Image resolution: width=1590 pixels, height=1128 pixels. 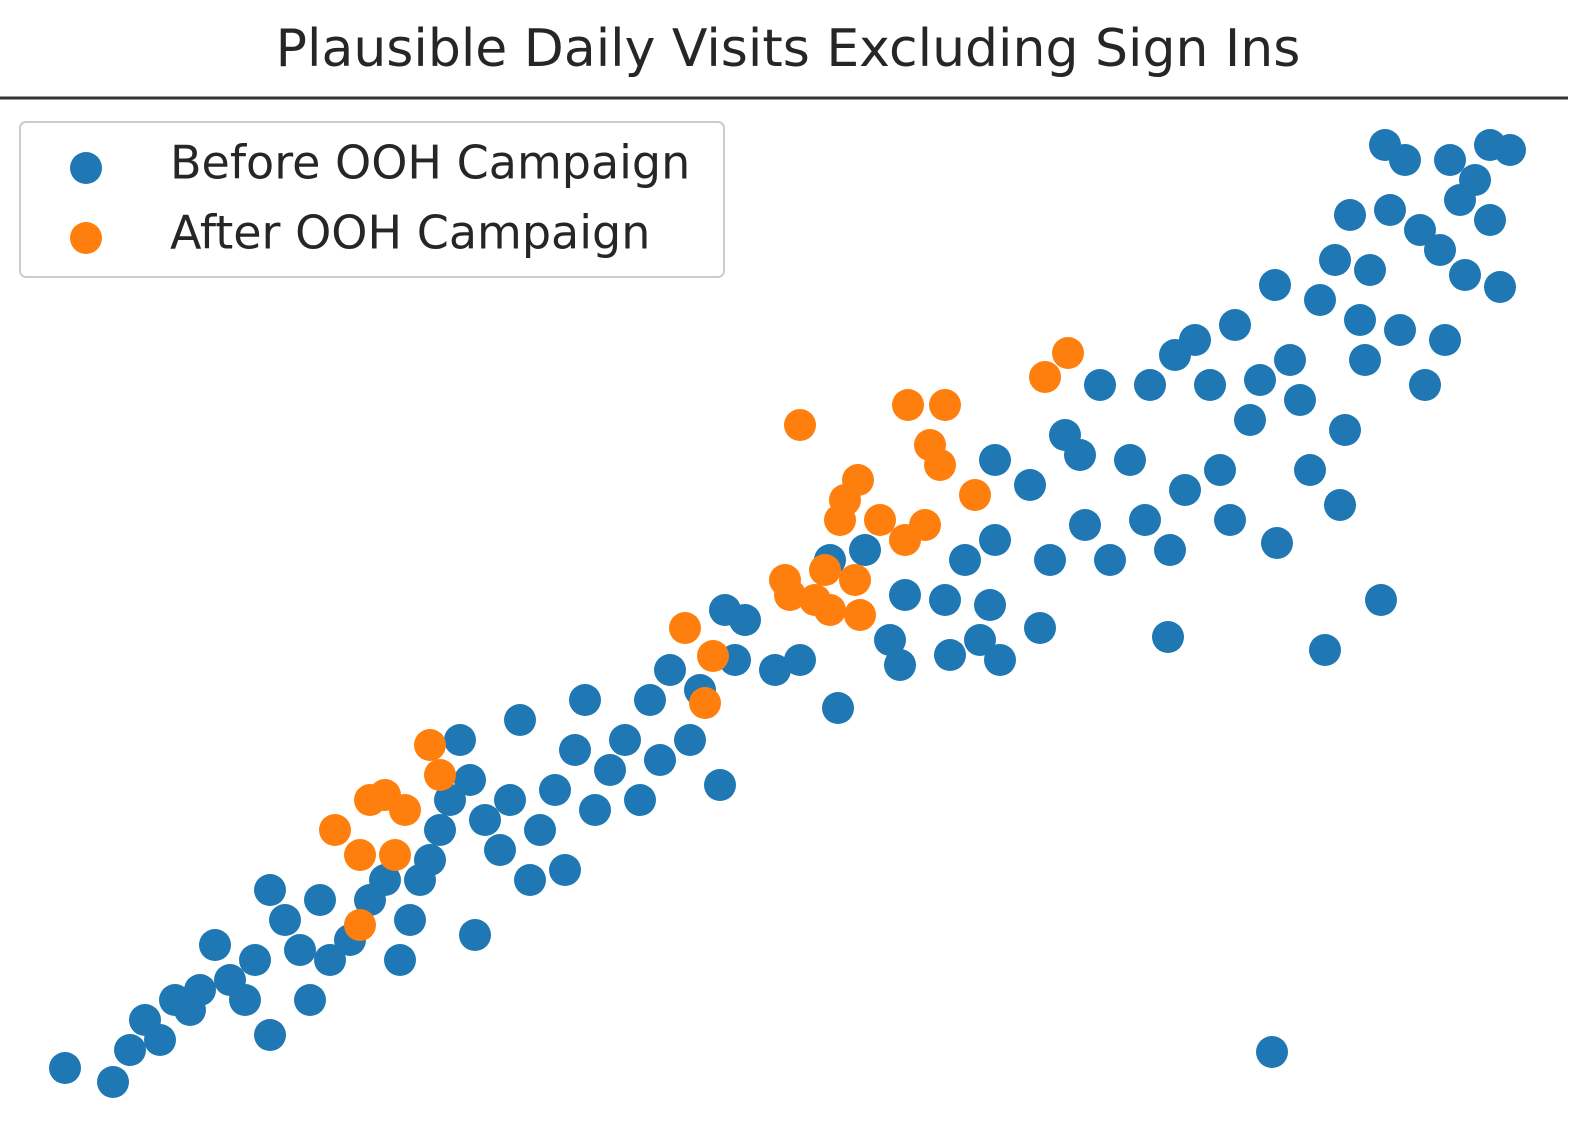 I want to click on legend-box, so click(x=372, y=199).